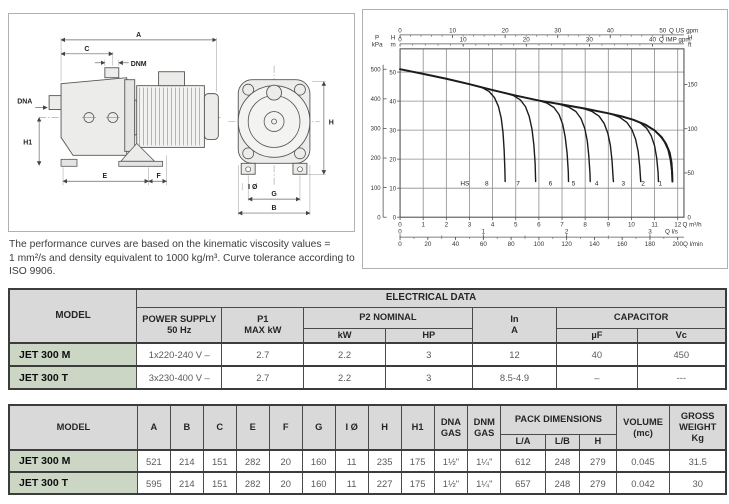 The image size is (729, 504). What do you see at coordinates (263, 377) in the screenshot?
I see `p1-cell: 2.7` at bounding box center [263, 377].